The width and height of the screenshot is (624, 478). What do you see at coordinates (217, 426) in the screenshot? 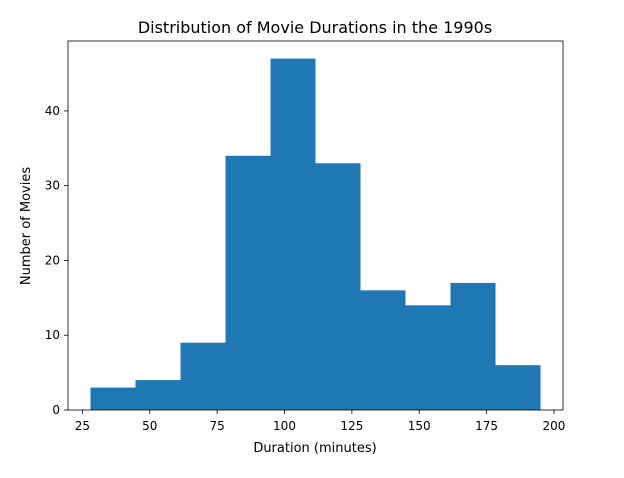
I see `x-tick-label-2: 75` at bounding box center [217, 426].